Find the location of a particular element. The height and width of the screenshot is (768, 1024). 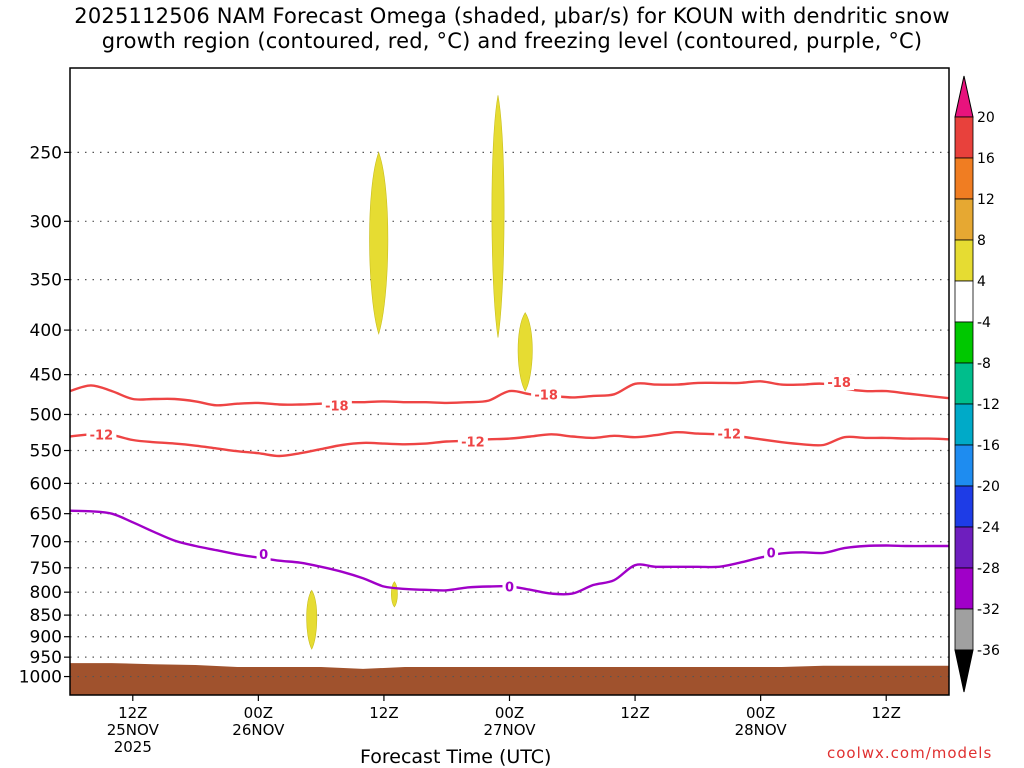

y-tick-label: 550 is located at coordinates (46, 452).